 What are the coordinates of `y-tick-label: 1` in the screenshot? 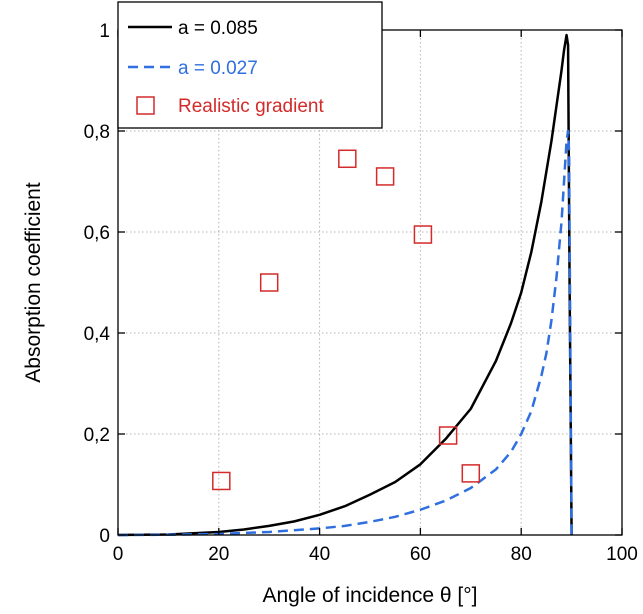 It's located at (104, 31).